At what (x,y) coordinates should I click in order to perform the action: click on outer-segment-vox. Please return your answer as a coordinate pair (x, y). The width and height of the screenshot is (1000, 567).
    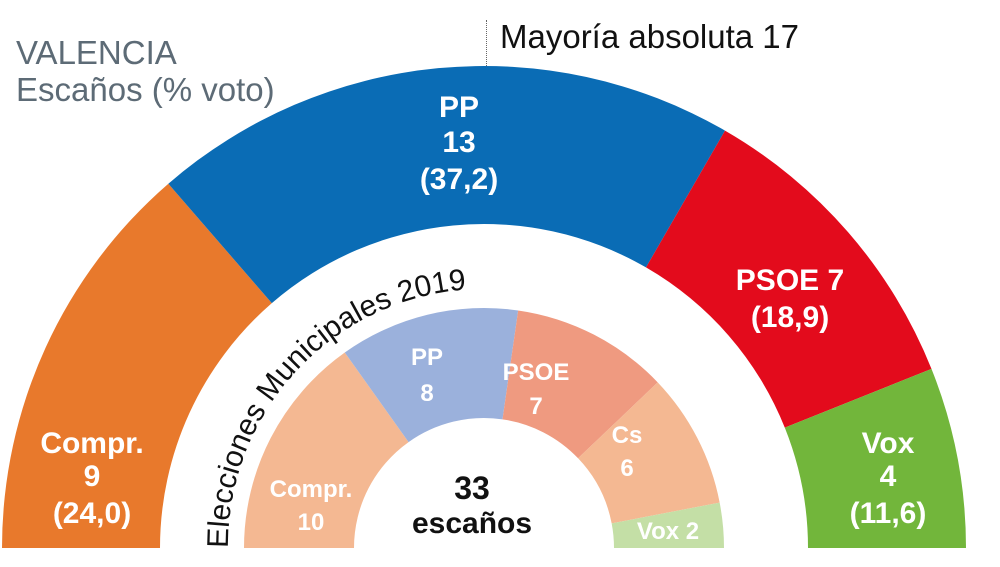
    Looking at the image, I should click on (875, 458).